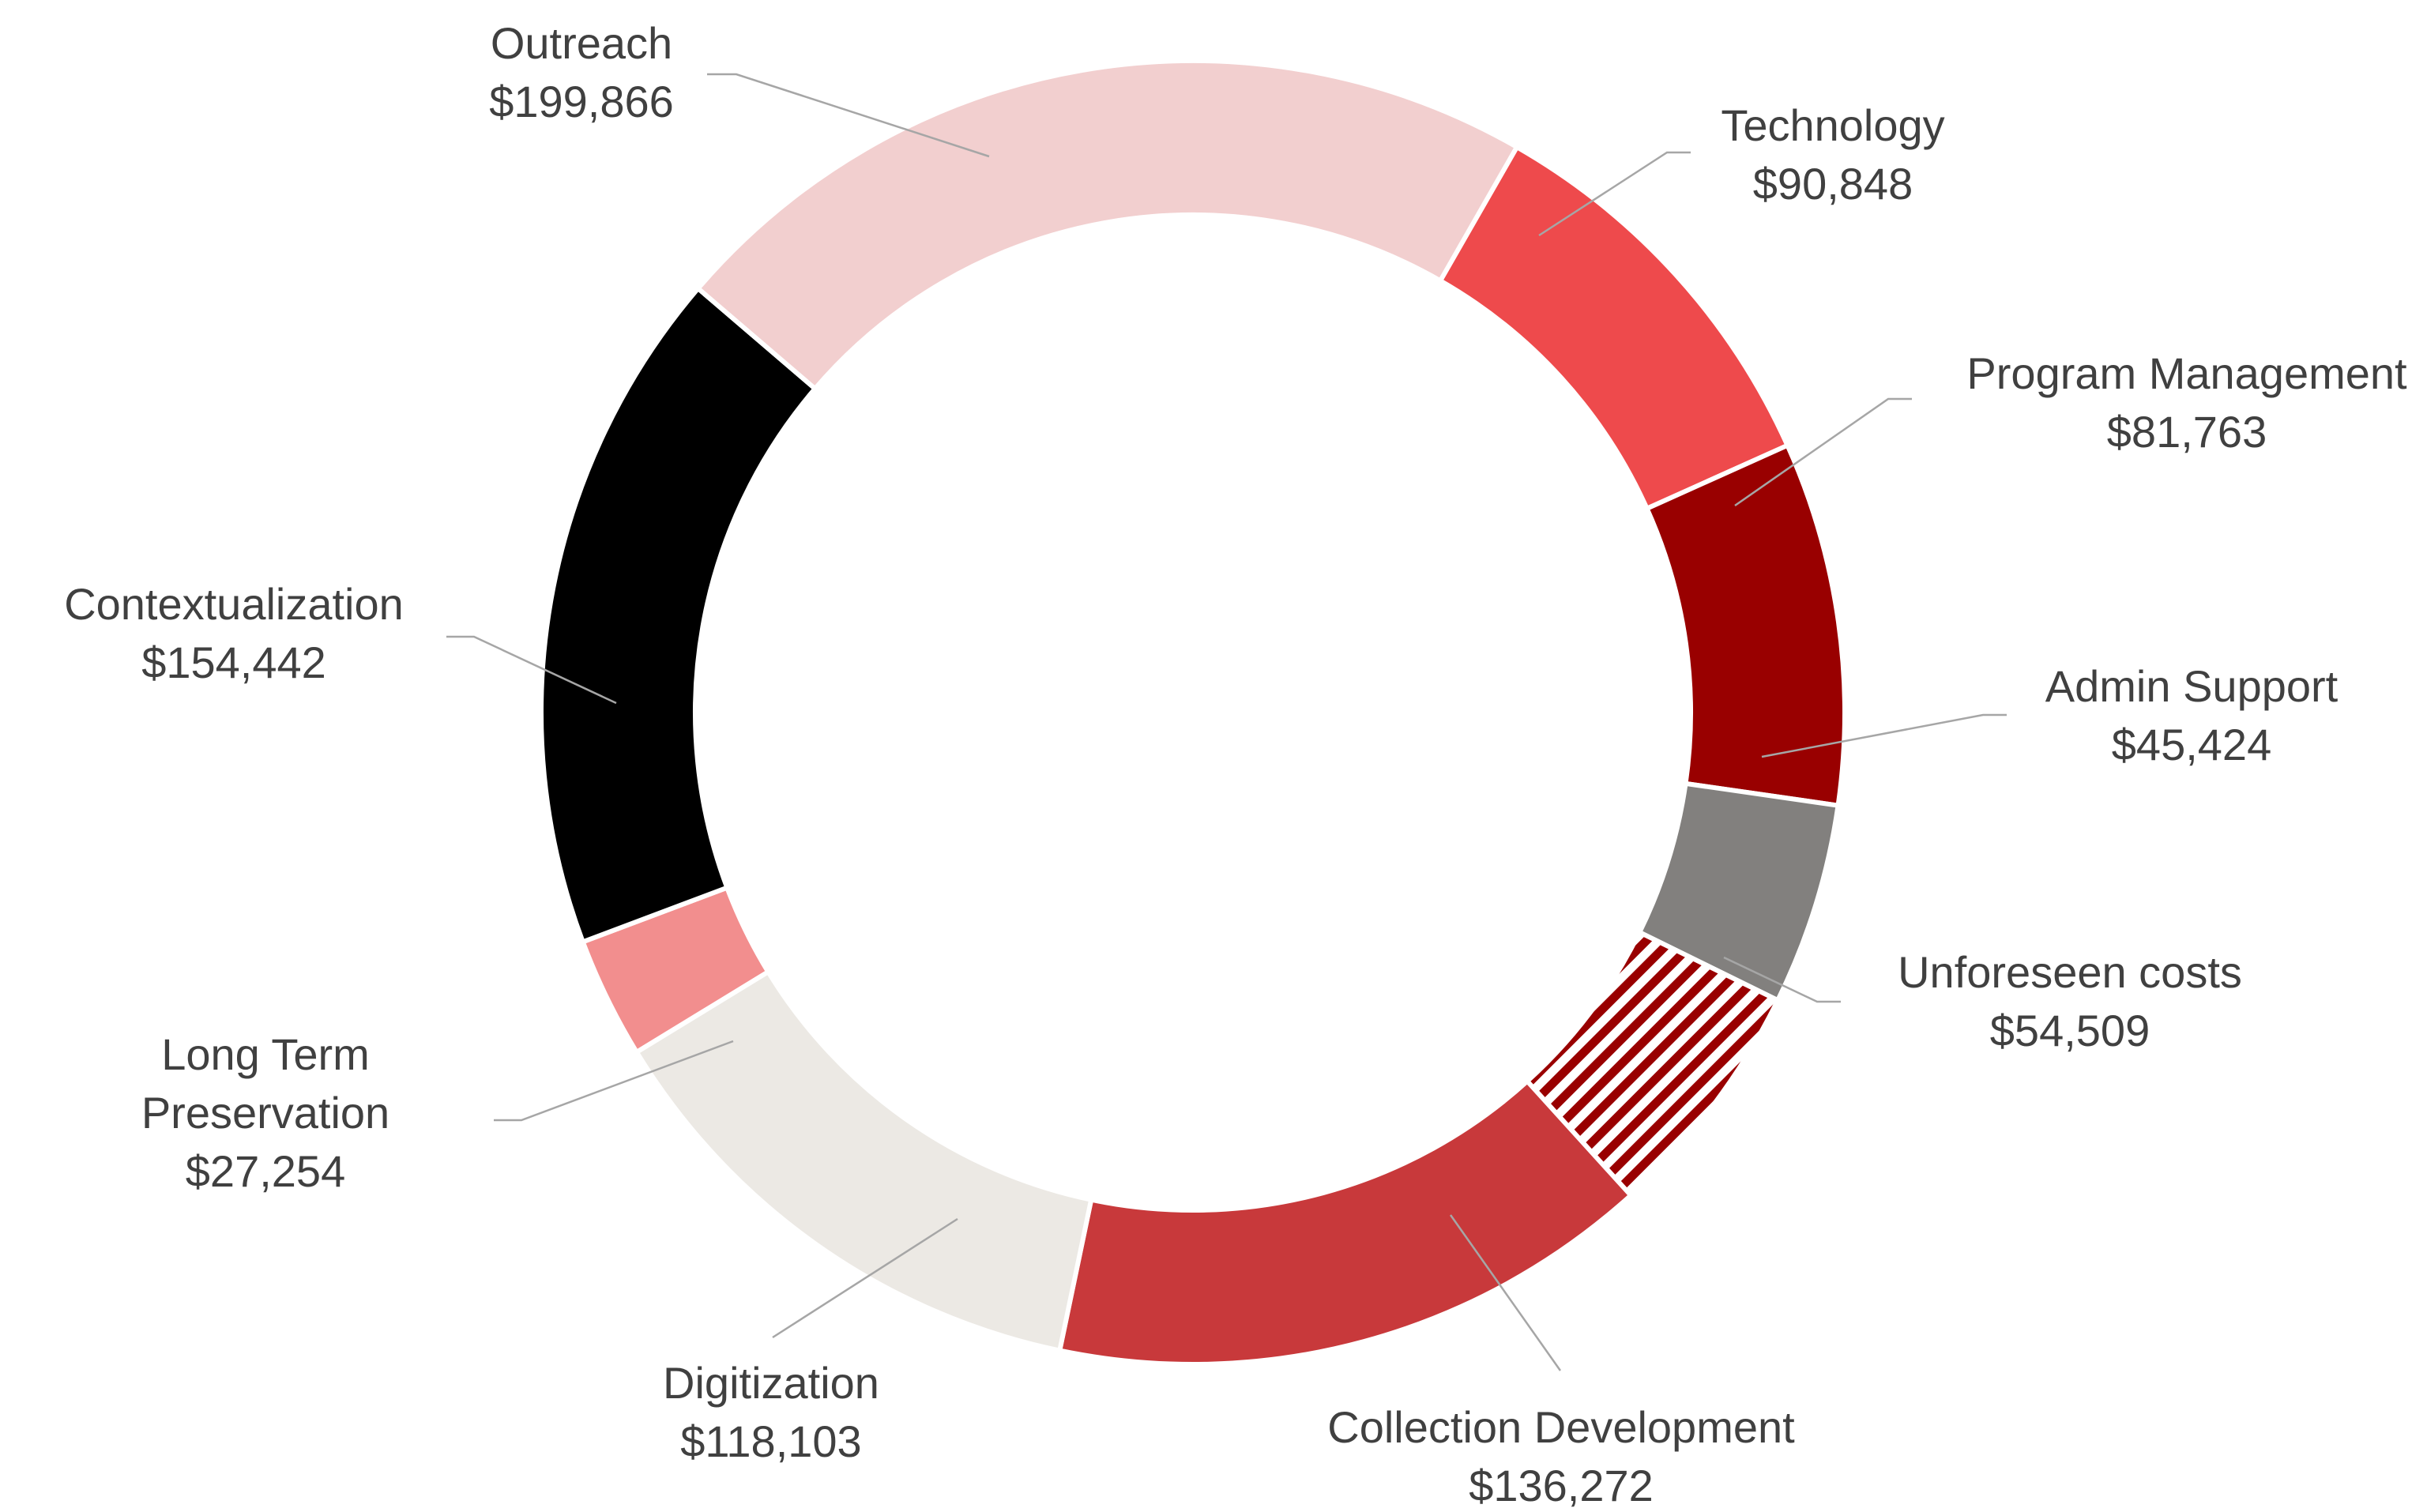  I want to click on data-label-category-unforeseen-costs: Unforeseen costs, so click(2070, 972).